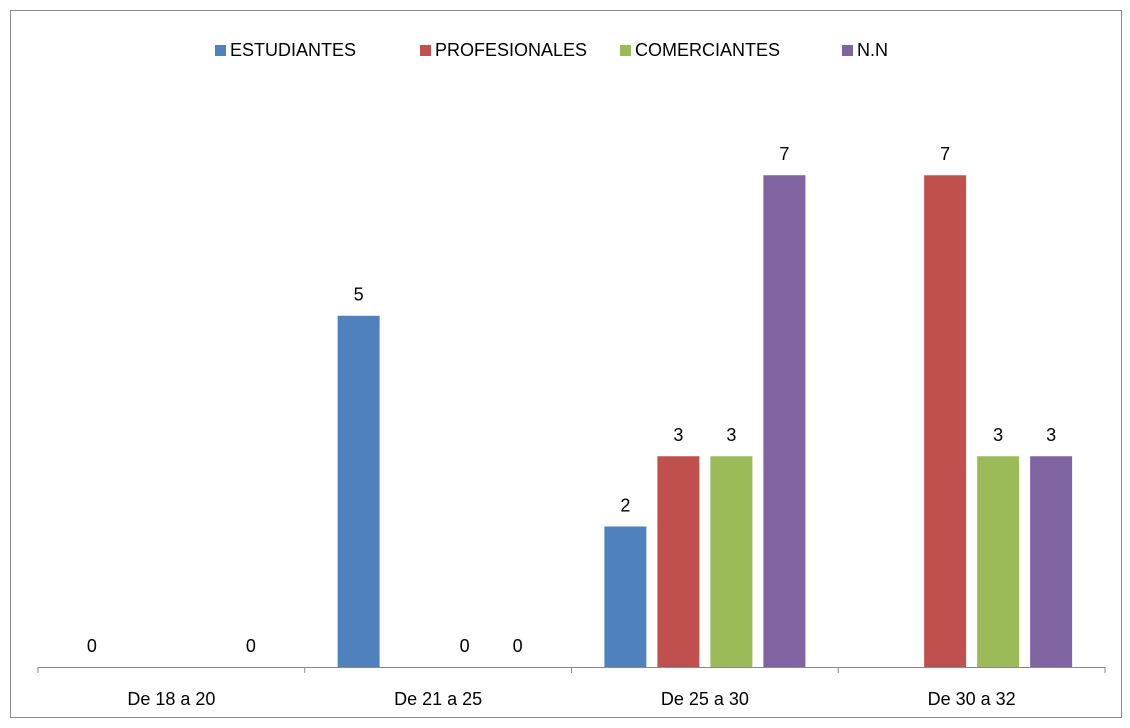 The width and height of the screenshot is (1130, 728). What do you see at coordinates (438, 699) in the screenshot?
I see `x-tick-label: De 21 a 25` at bounding box center [438, 699].